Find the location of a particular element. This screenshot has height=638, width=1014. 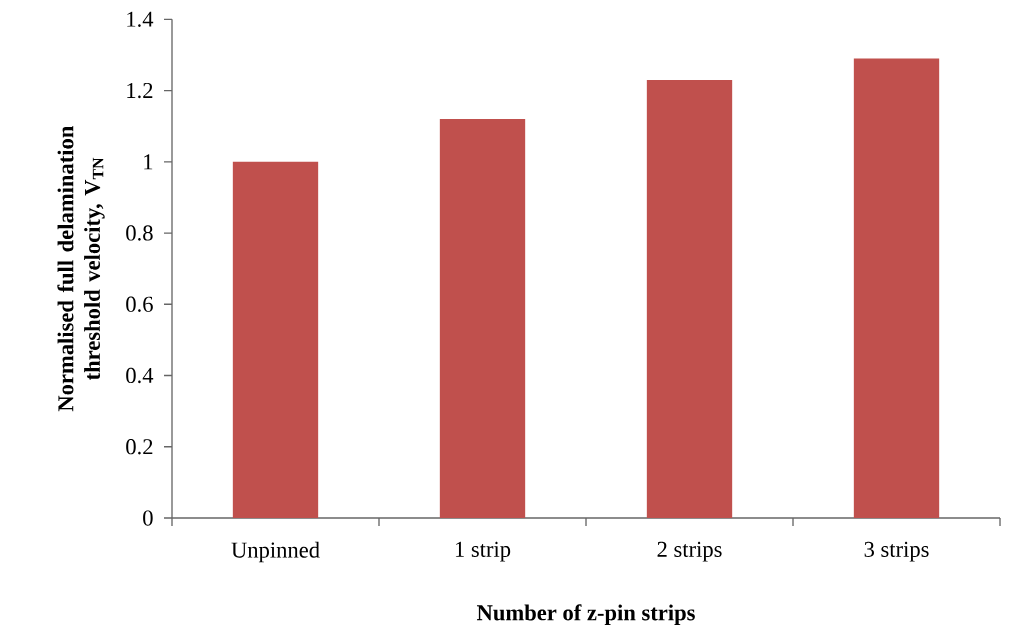

y-tick-label: 1 is located at coordinates (148, 162).